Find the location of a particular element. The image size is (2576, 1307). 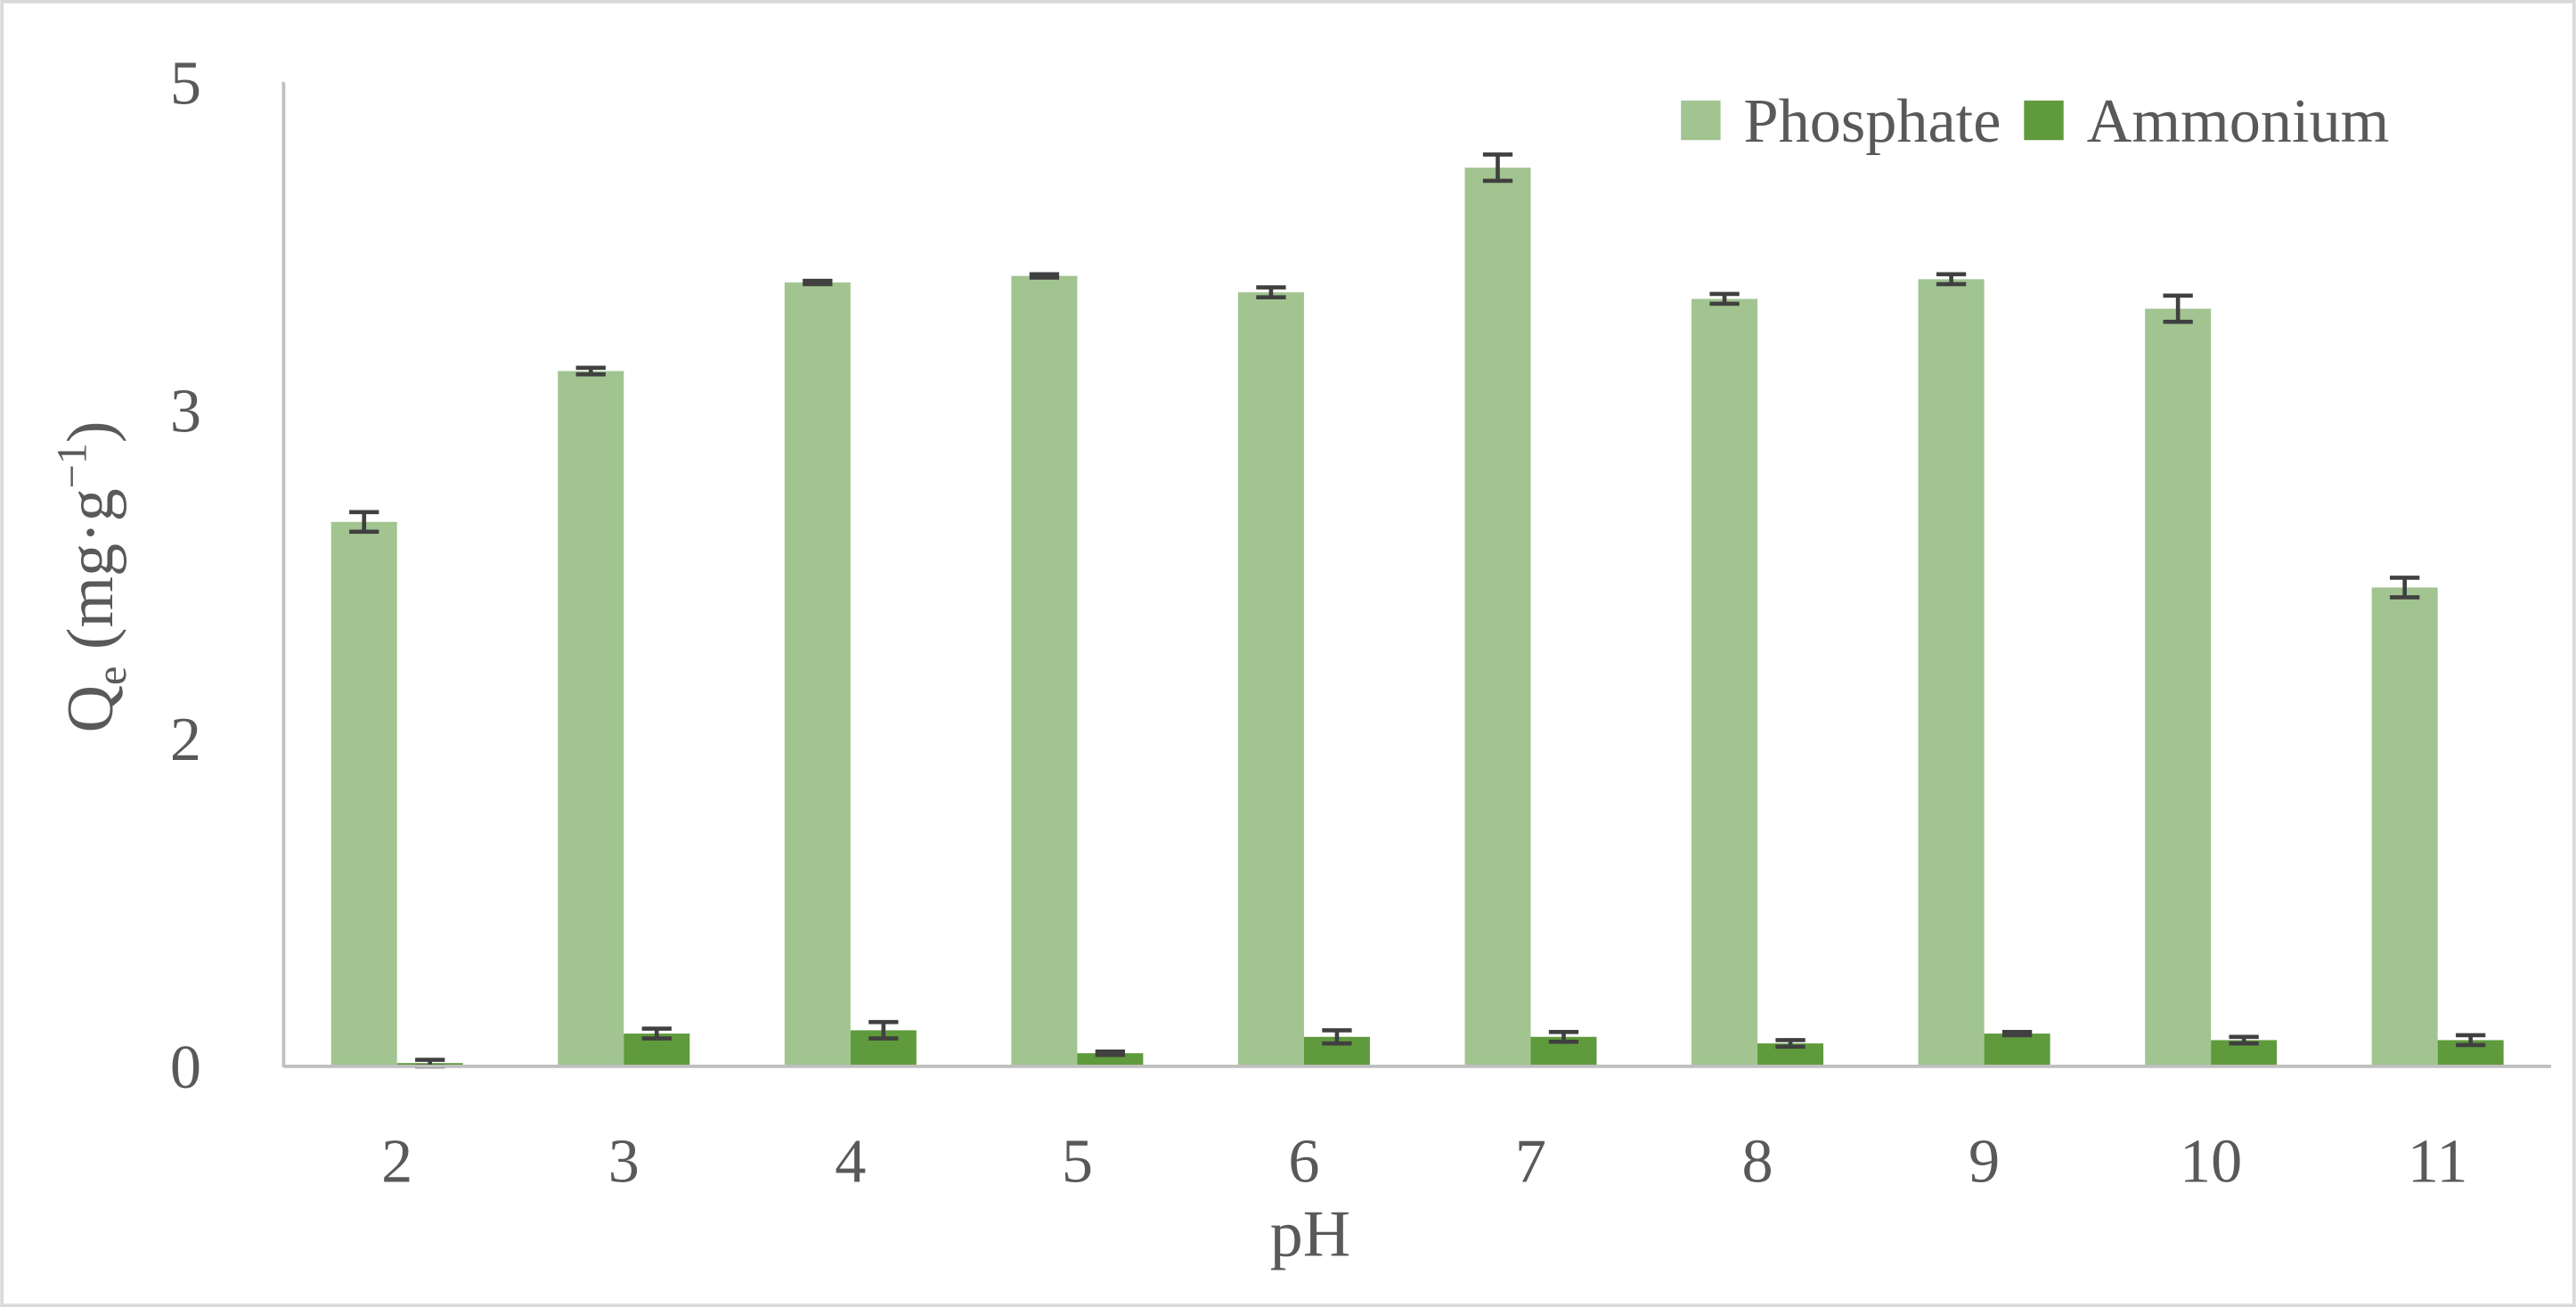

y-label-part: Q is located at coordinates (90, 709).